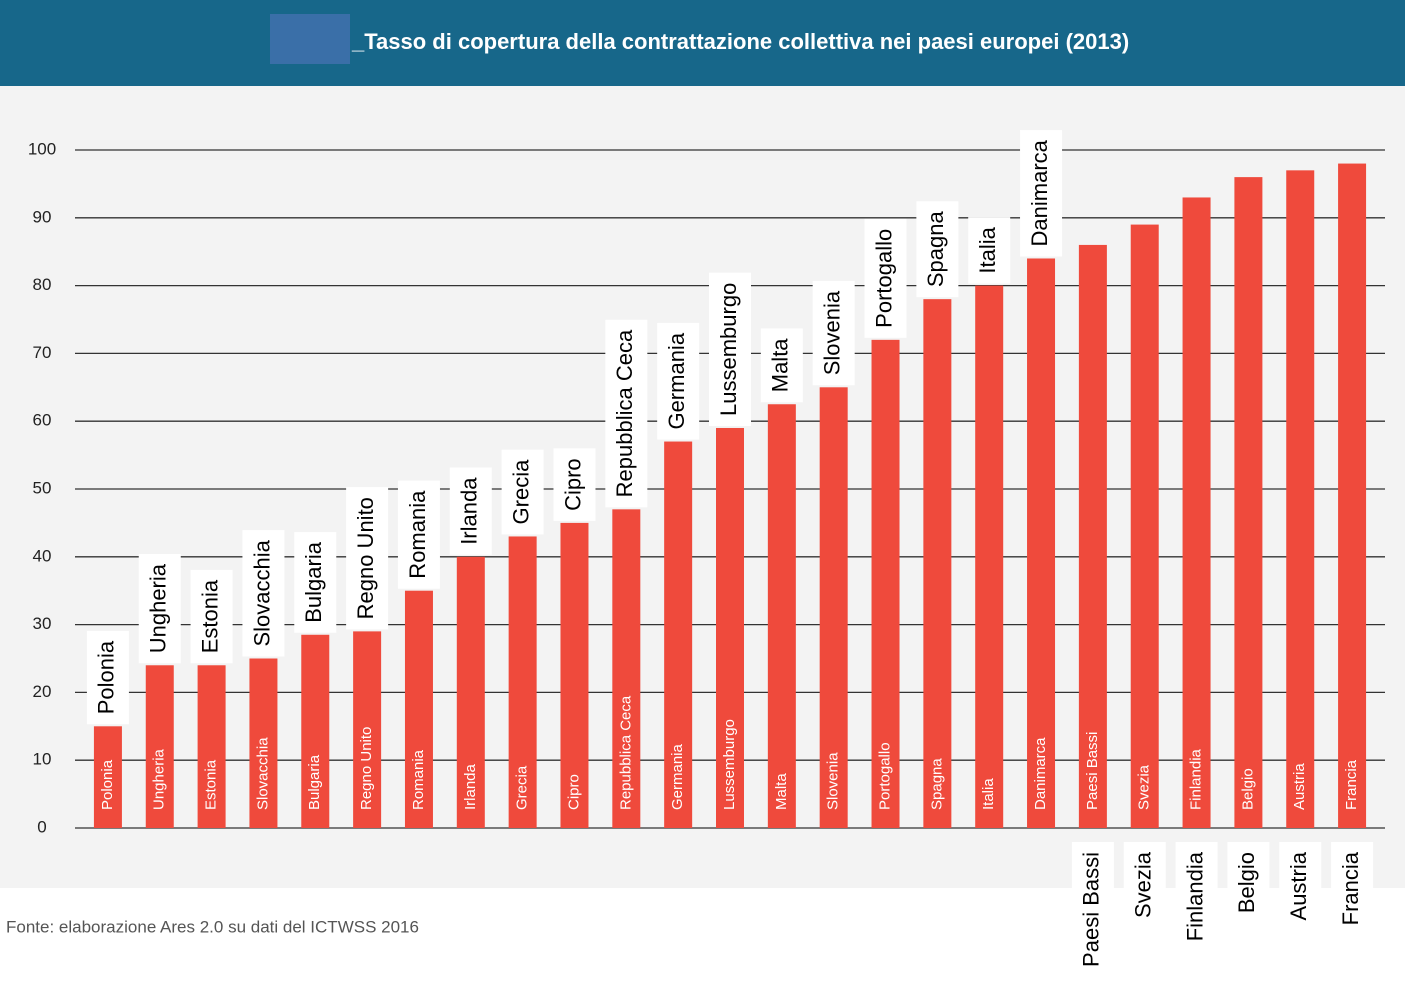 The image size is (1405, 1001). What do you see at coordinates (262, 773) in the screenshot?
I see `bar-inner-label: Slovacchia` at bounding box center [262, 773].